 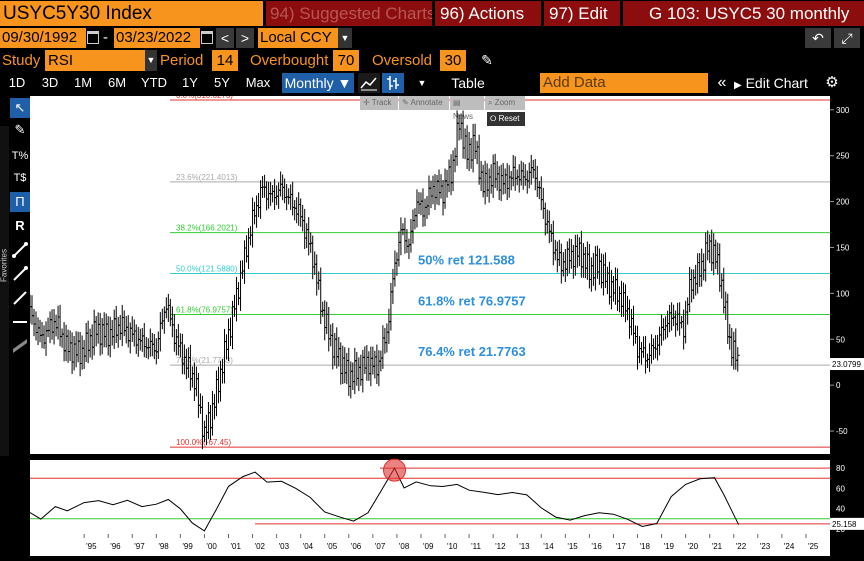 What do you see at coordinates (43, 38) in the screenshot?
I see `start-date-input: 09/30/1992` at bounding box center [43, 38].